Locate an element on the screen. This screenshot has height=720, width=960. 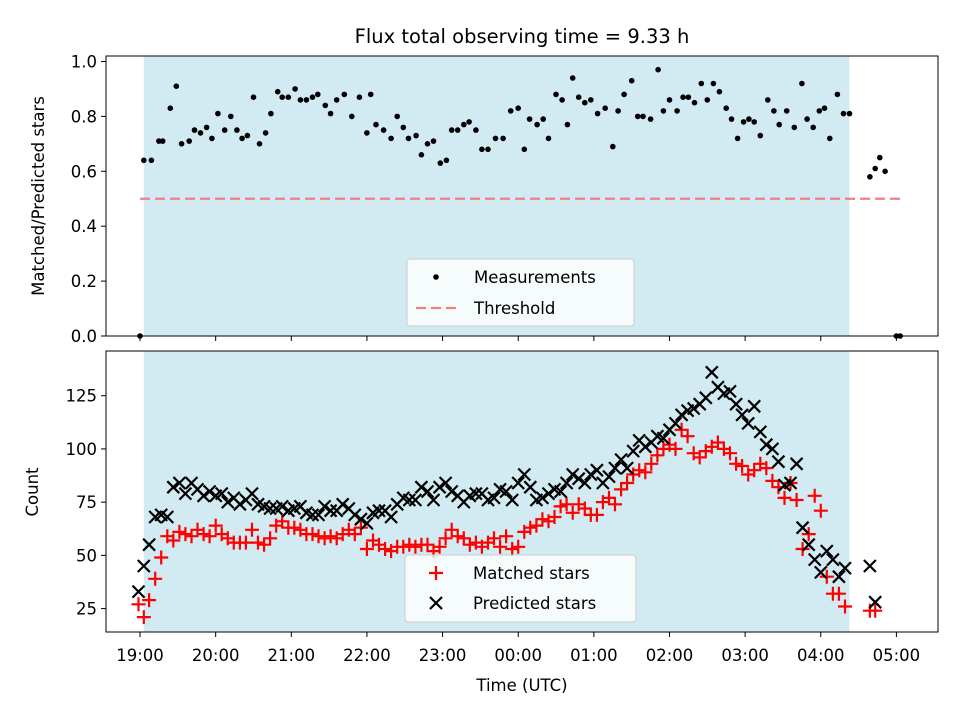
bottom-x-tick-label: 00:00 is located at coordinates (518, 655).